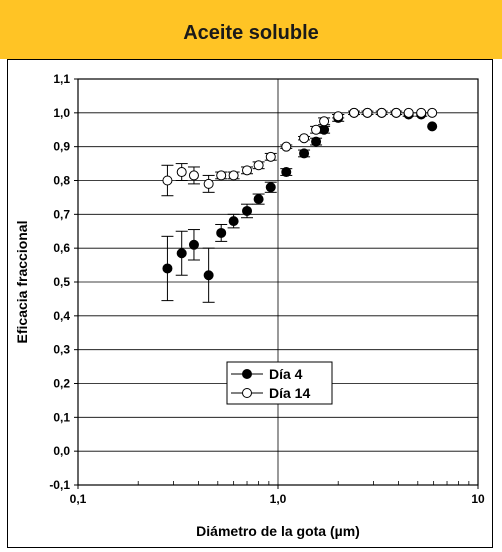 This screenshot has height=552, width=502. Describe the element at coordinates (61, 282) in the screenshot. I see `y-tick-label: 0,5` at that location.